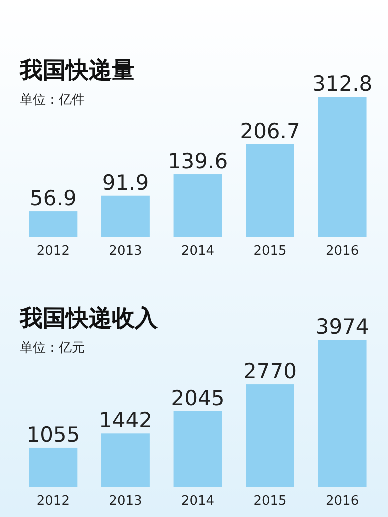 The width and height of the screenshot is (388, 517). What do you see at coordinates (53, 434) in the screenshot?
I see `data-label: 1055` at bounding box center [53, 434].